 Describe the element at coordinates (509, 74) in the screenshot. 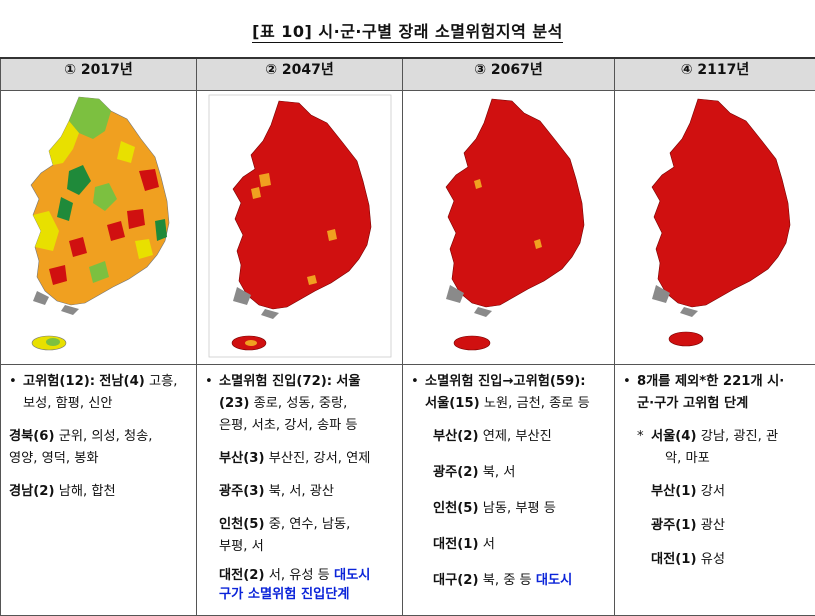

I see `column-header-2067: ③ 2067년` at that location.